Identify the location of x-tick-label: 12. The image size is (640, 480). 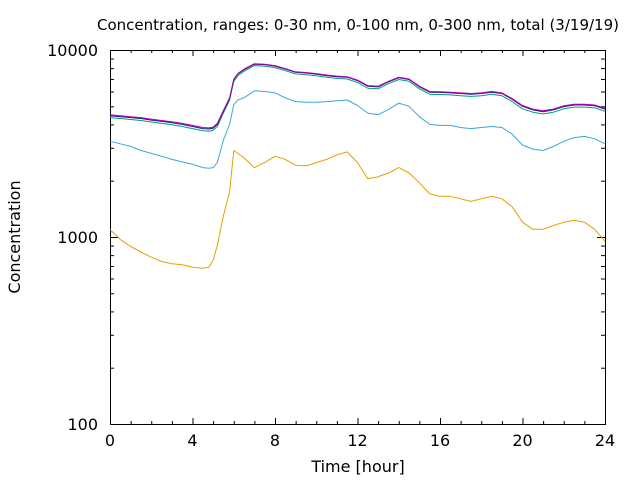
(357, 440).